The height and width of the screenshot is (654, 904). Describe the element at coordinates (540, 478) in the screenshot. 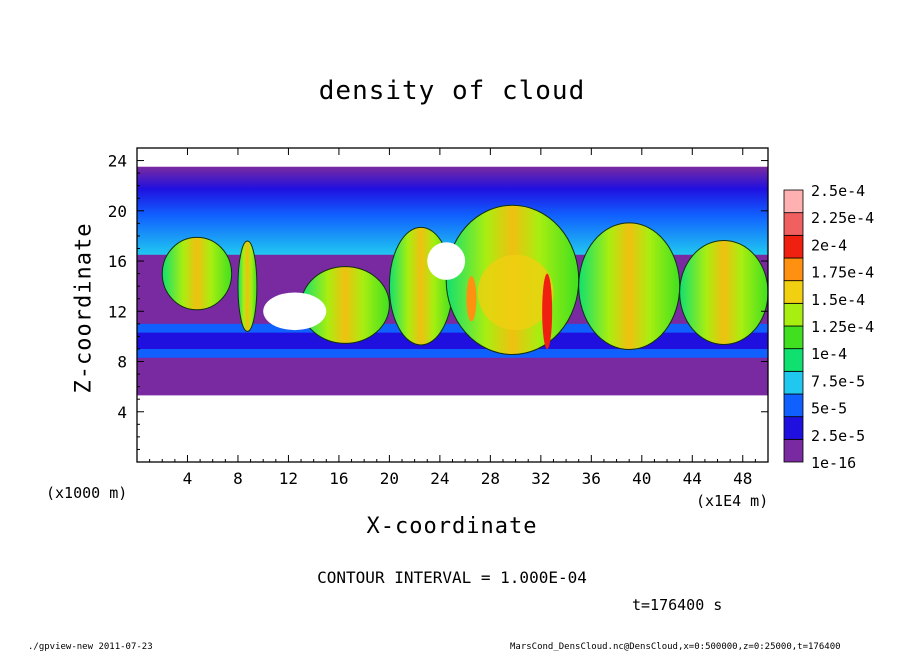

I see `x-tick-label: 32` at that location.